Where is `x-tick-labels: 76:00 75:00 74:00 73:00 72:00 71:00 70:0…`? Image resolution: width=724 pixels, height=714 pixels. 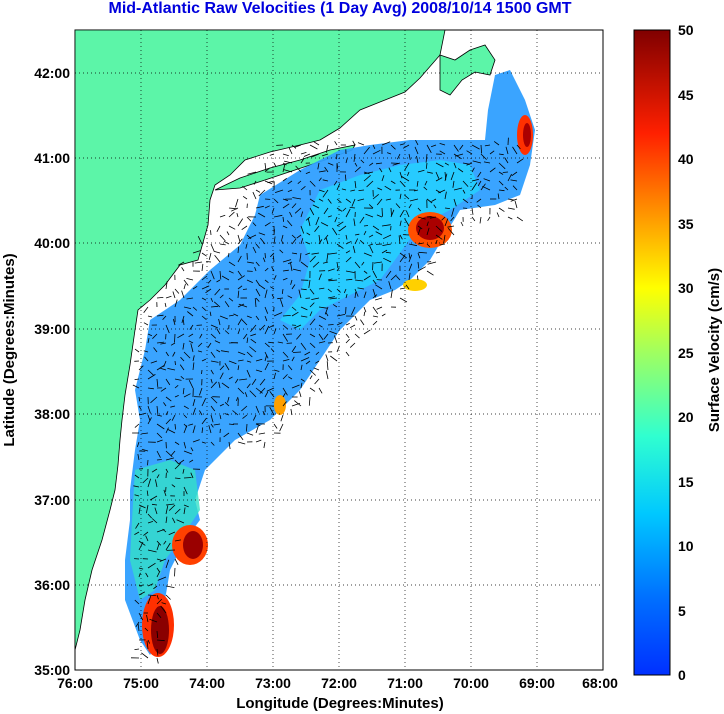 x-tick-labels: 76:00 75:00 74:00 73:00 72:00 71:00 70:0… is located at coordinates (337, 683).